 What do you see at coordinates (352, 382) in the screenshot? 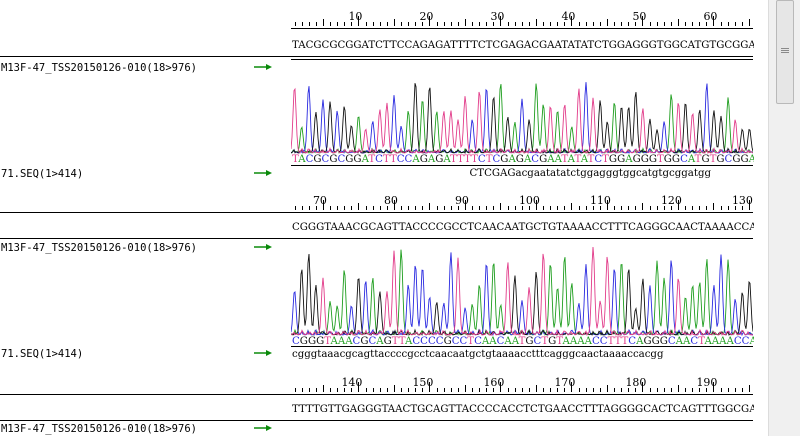
I see `ruler-position-label: 140` at bounding box center [352, 382].